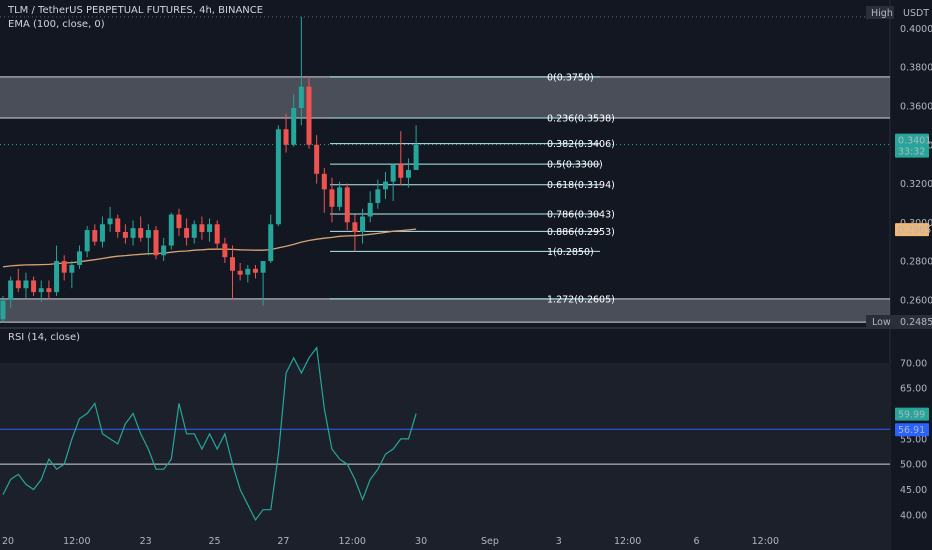  I want to click on price-axis-unit: USDT, so click(916, 13).